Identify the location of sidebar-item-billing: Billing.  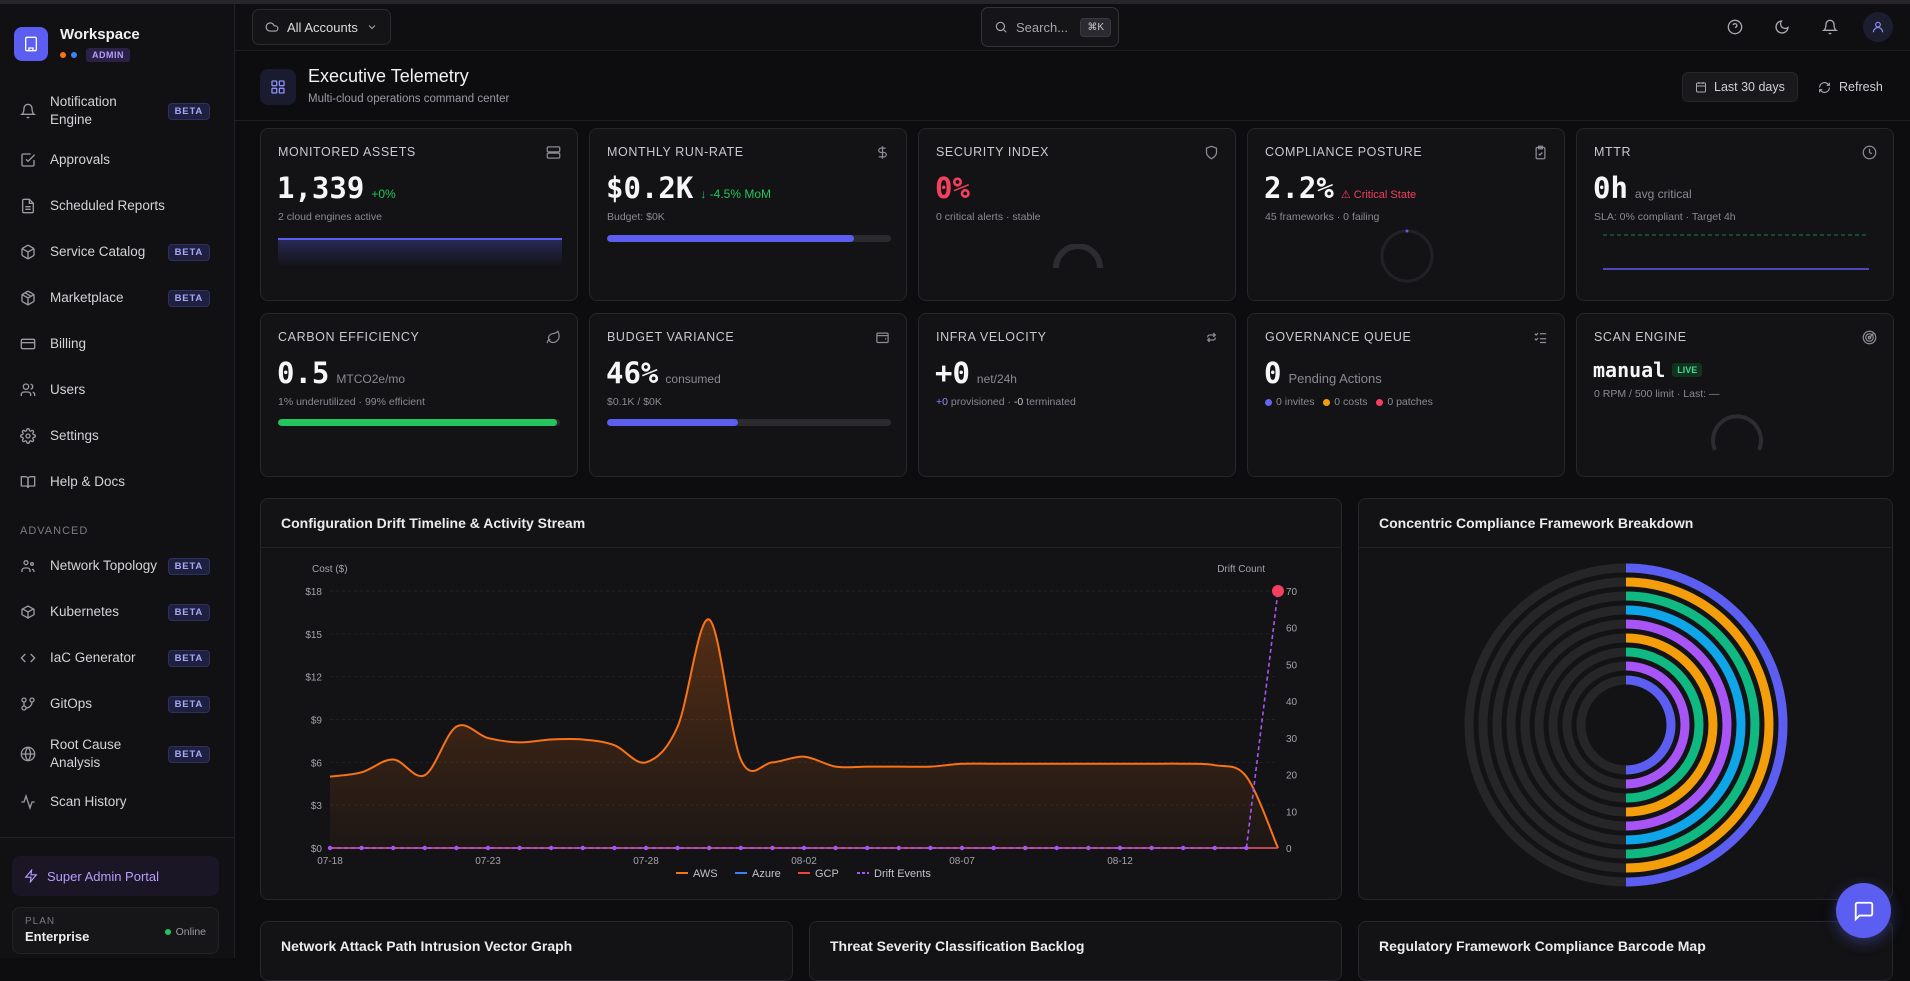
(117, 344).